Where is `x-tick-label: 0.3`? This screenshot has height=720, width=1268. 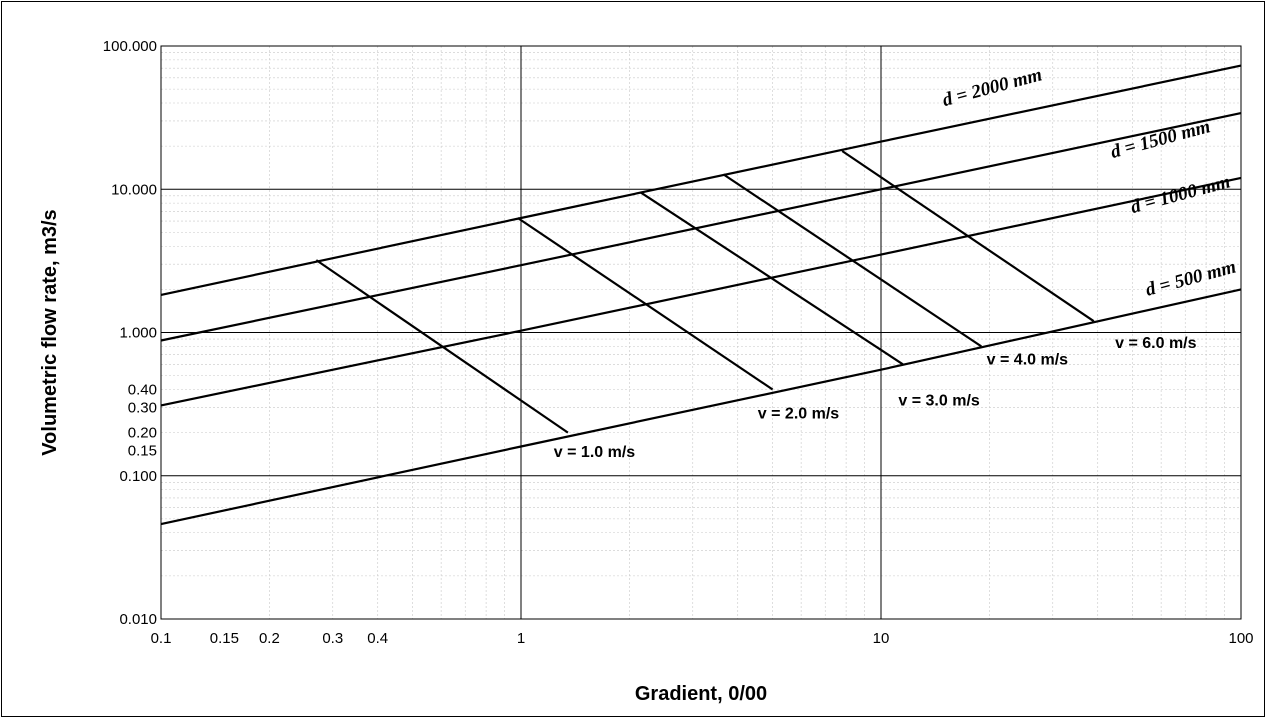
x-tick-label: 0.3 is located at coordinates (332, 638).